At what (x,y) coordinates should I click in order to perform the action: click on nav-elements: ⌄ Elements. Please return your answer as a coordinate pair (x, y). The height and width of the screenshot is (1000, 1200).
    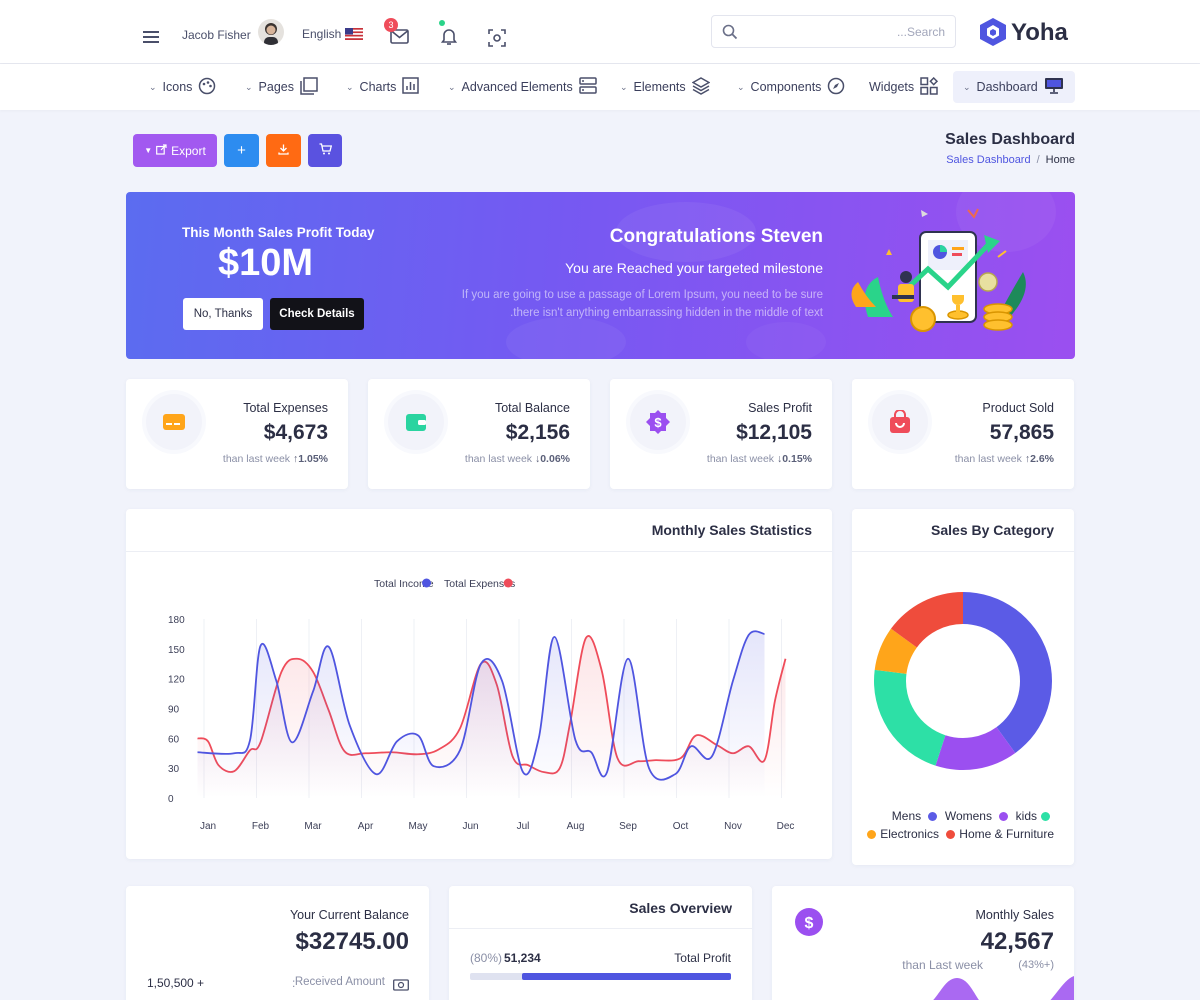
    Looking at the image, I should click on (665, 87).